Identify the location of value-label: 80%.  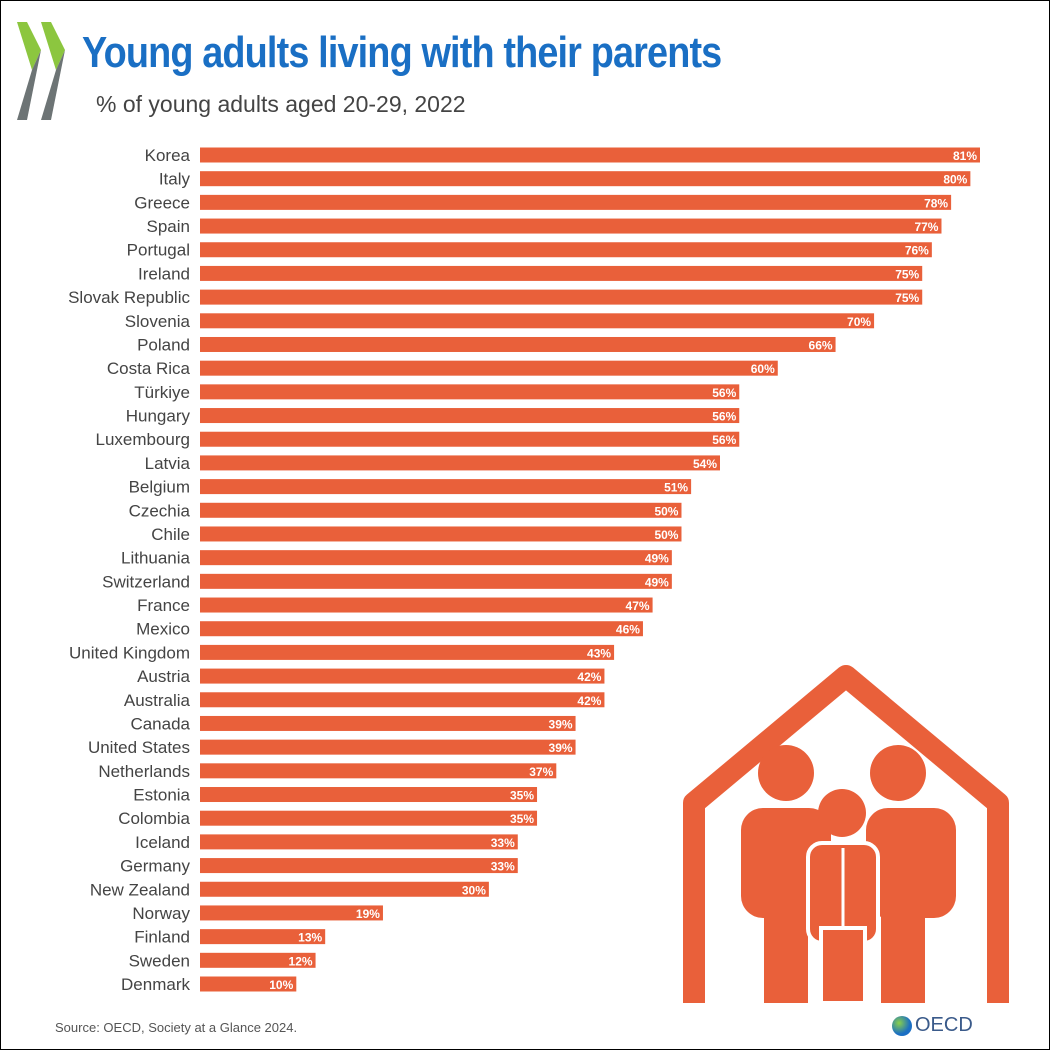
(955, 180).